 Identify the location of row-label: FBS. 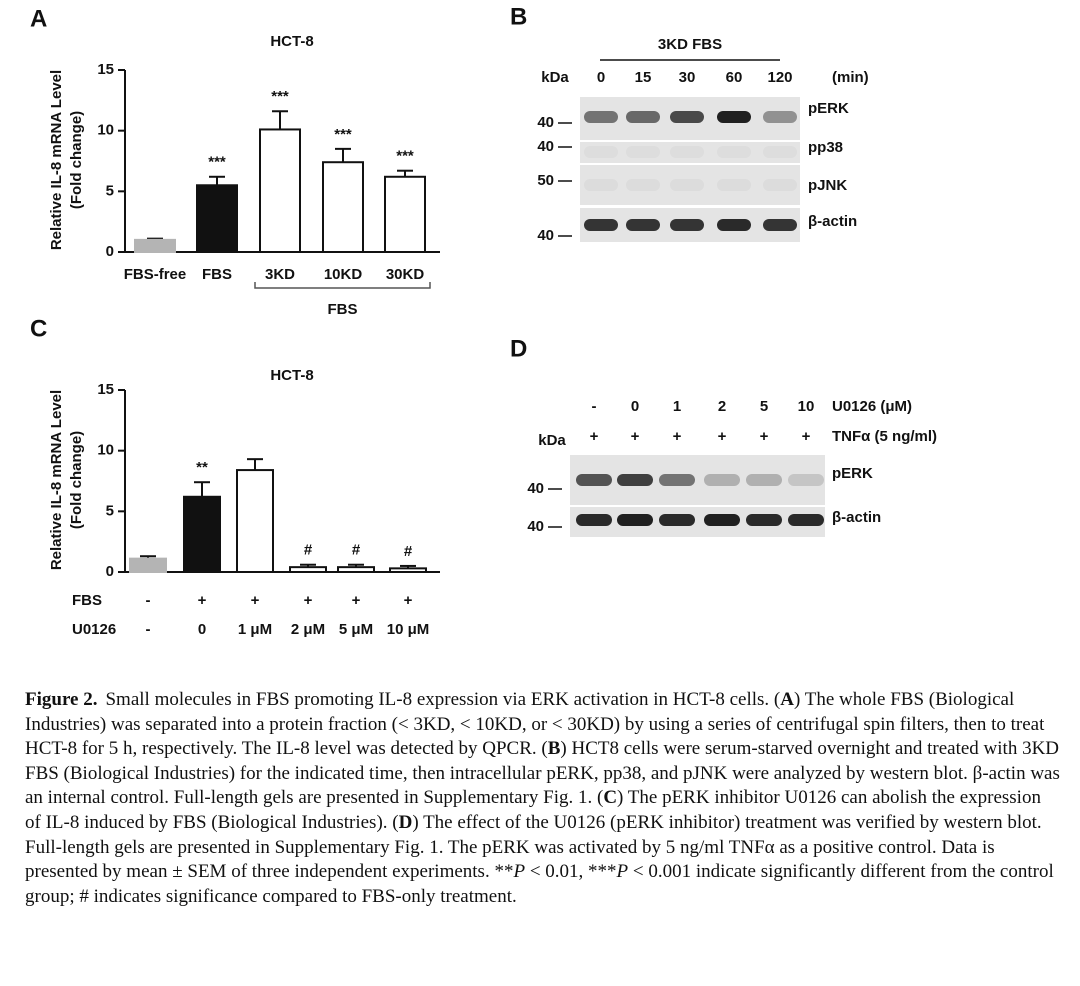
(87, 600).